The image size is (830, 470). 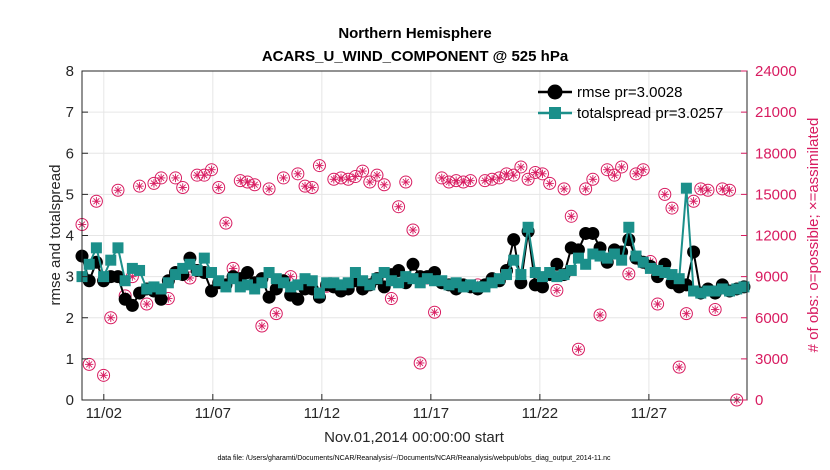 I want to click on y-right-tick-label: 21000, so click(x=776, y=112).